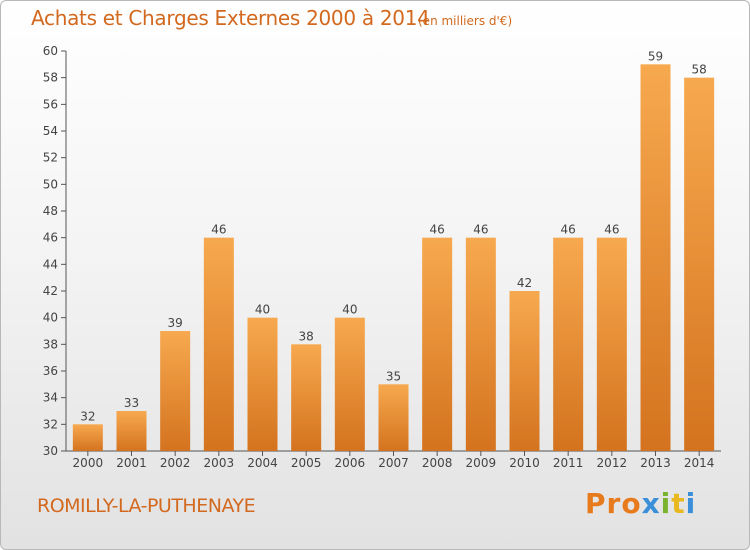  Describe the element at coordinates (611, 230) in the screenshot. I see `data-label-2012: 46` at that location.